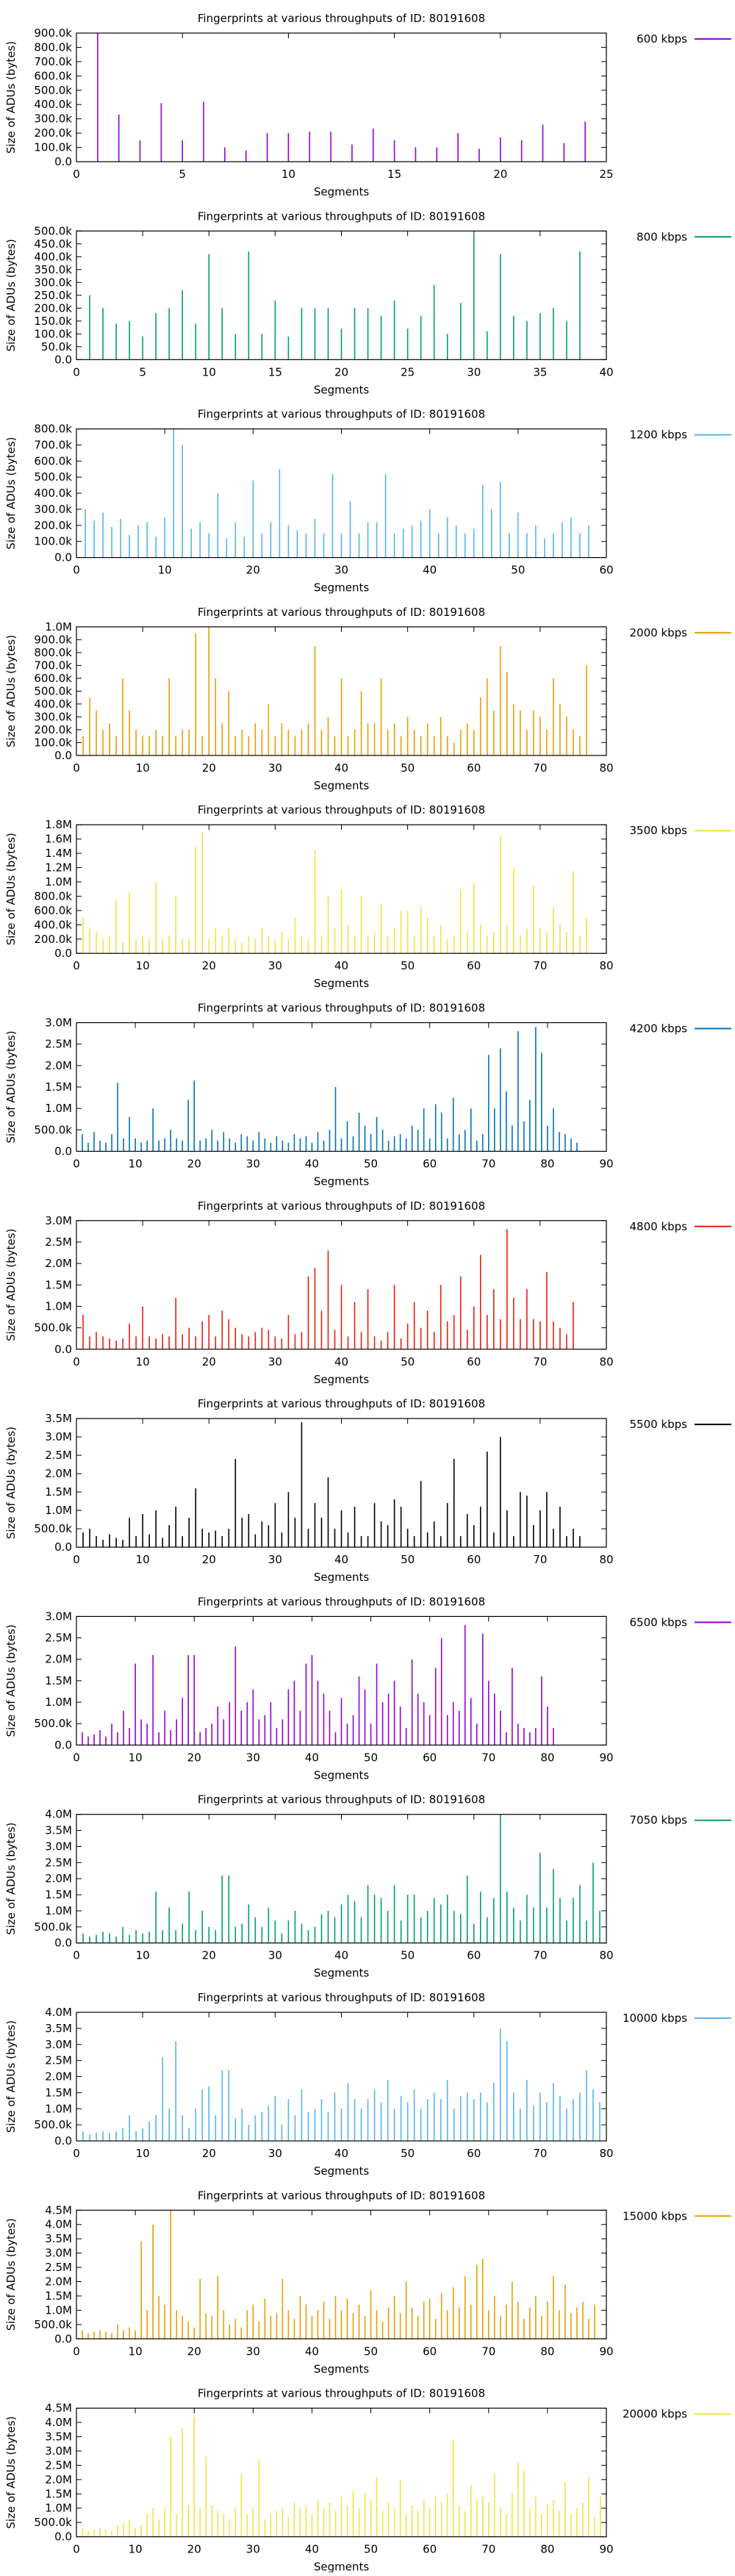 The image size is (735, 2576). I want to click on y-tick-label: 150.0k, so click(53, 321).